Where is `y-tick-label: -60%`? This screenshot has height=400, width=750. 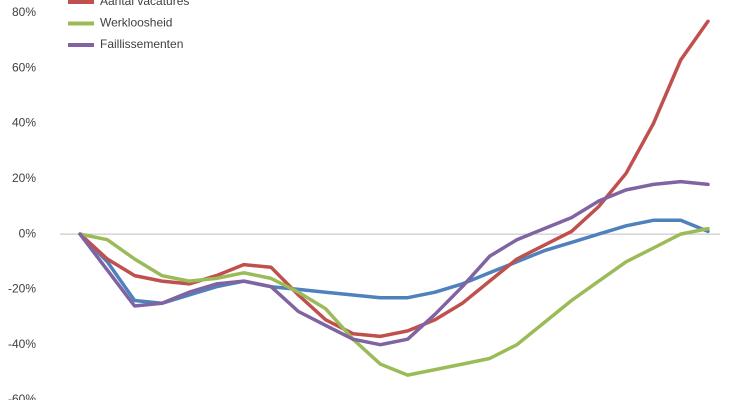
y-tick-label: -60% is located at coordinates (22, 396).